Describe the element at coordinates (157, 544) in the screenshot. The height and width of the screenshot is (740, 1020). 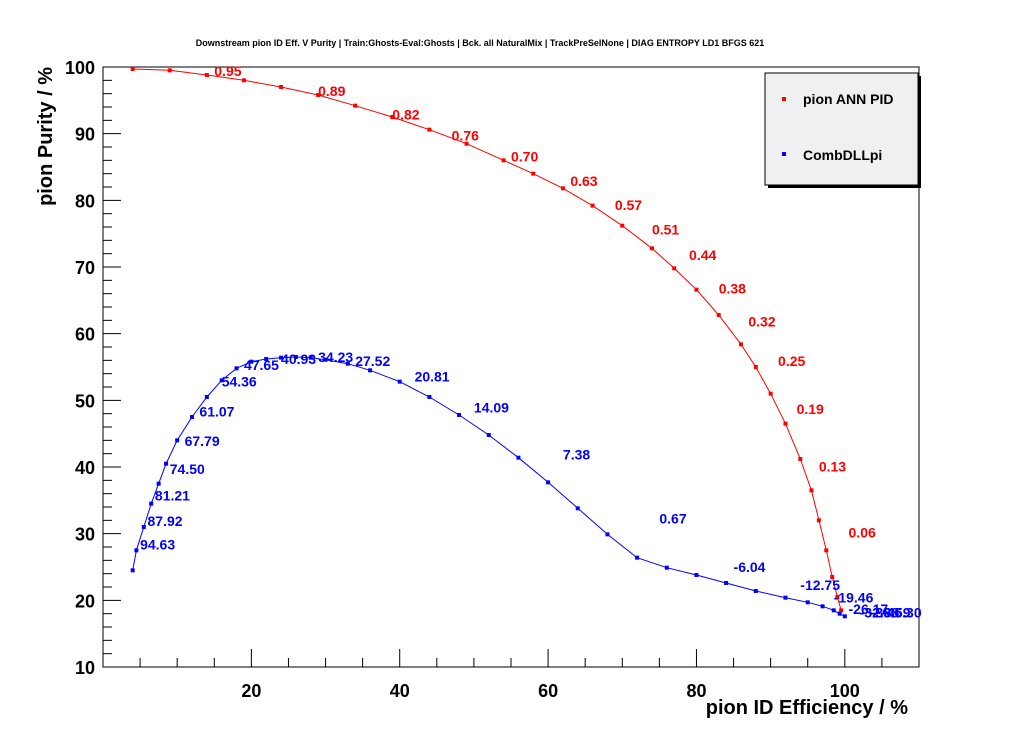
I see `threshold-label: 94.63` at that location.